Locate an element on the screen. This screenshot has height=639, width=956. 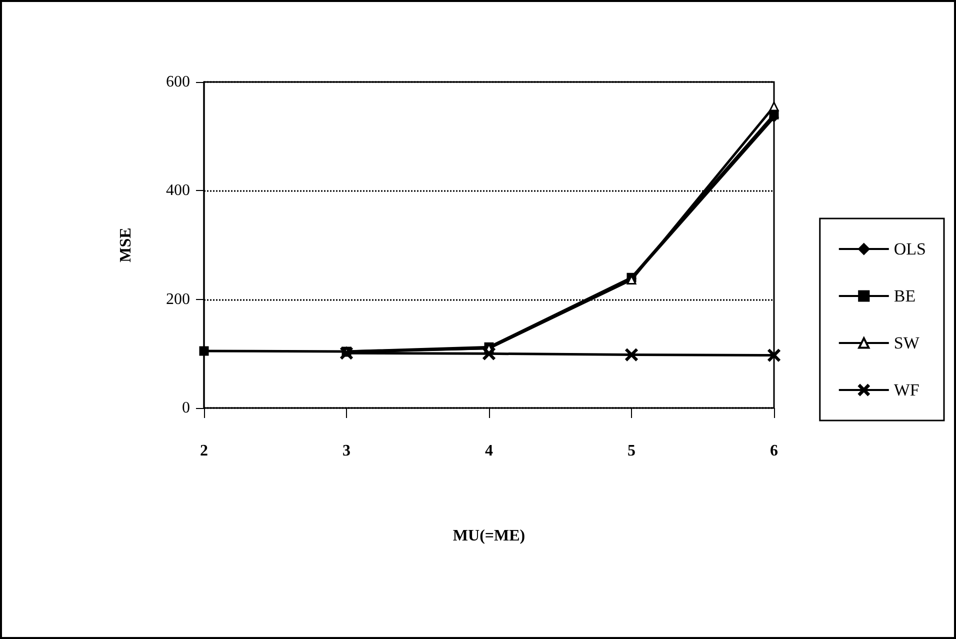
x-tick-label: 6 is located at coordinates (774, 451).